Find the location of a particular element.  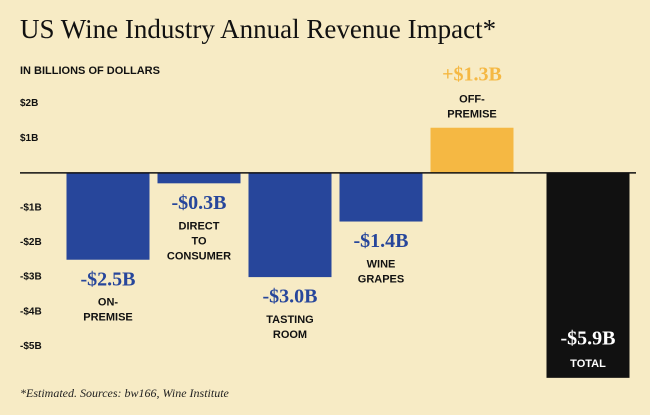

value-label: -$1.4B is located at coordinates (381, 241).